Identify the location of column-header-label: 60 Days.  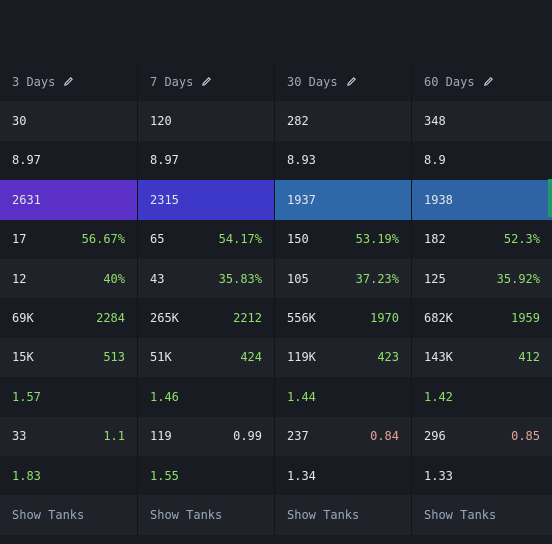
(449, 81).